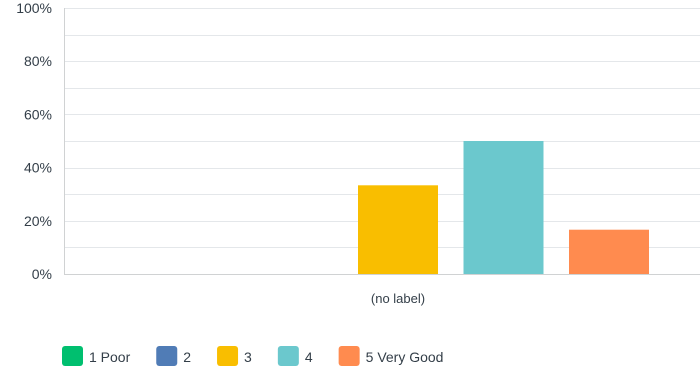  I want to click on legend-item: 3, so click(234, 356).